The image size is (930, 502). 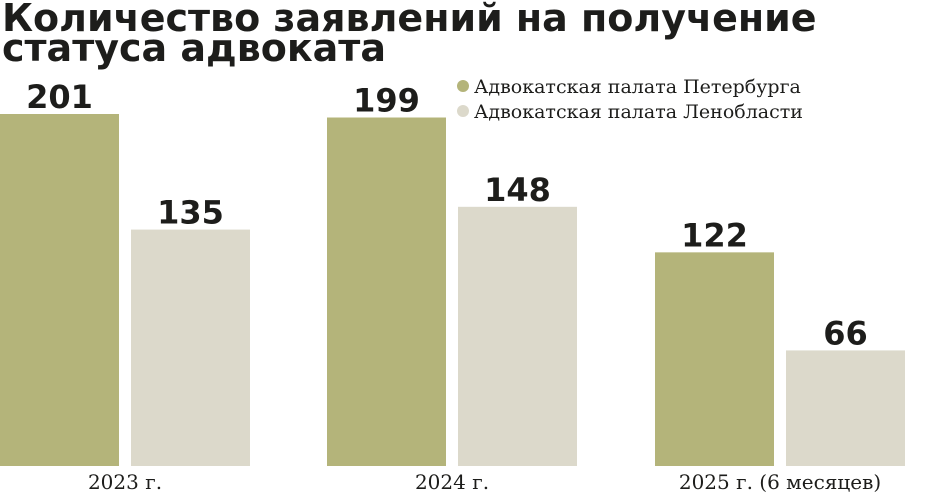 I want to click on chart-title-line-1: Количество заявлений на получение, so click(x=409, y=20).